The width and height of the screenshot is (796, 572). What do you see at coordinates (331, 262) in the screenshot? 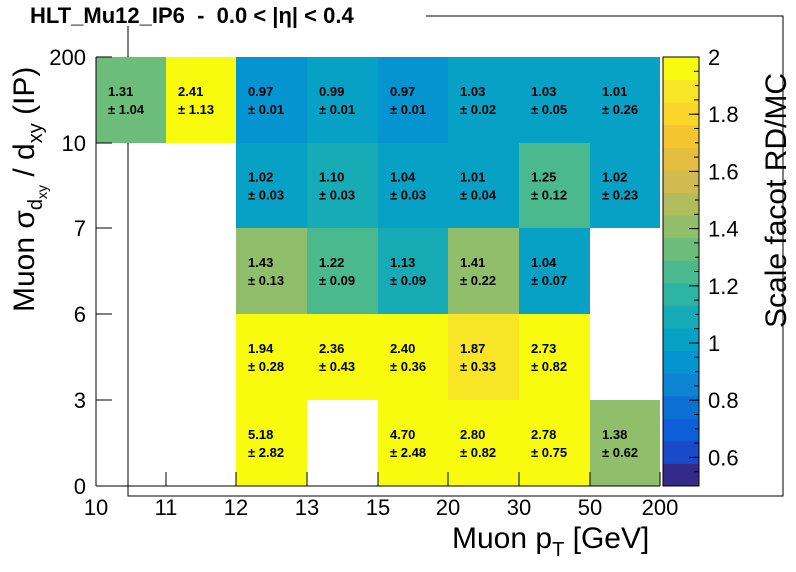
I see `cell-value-label: 1.22` at bounding box center [331, 262].